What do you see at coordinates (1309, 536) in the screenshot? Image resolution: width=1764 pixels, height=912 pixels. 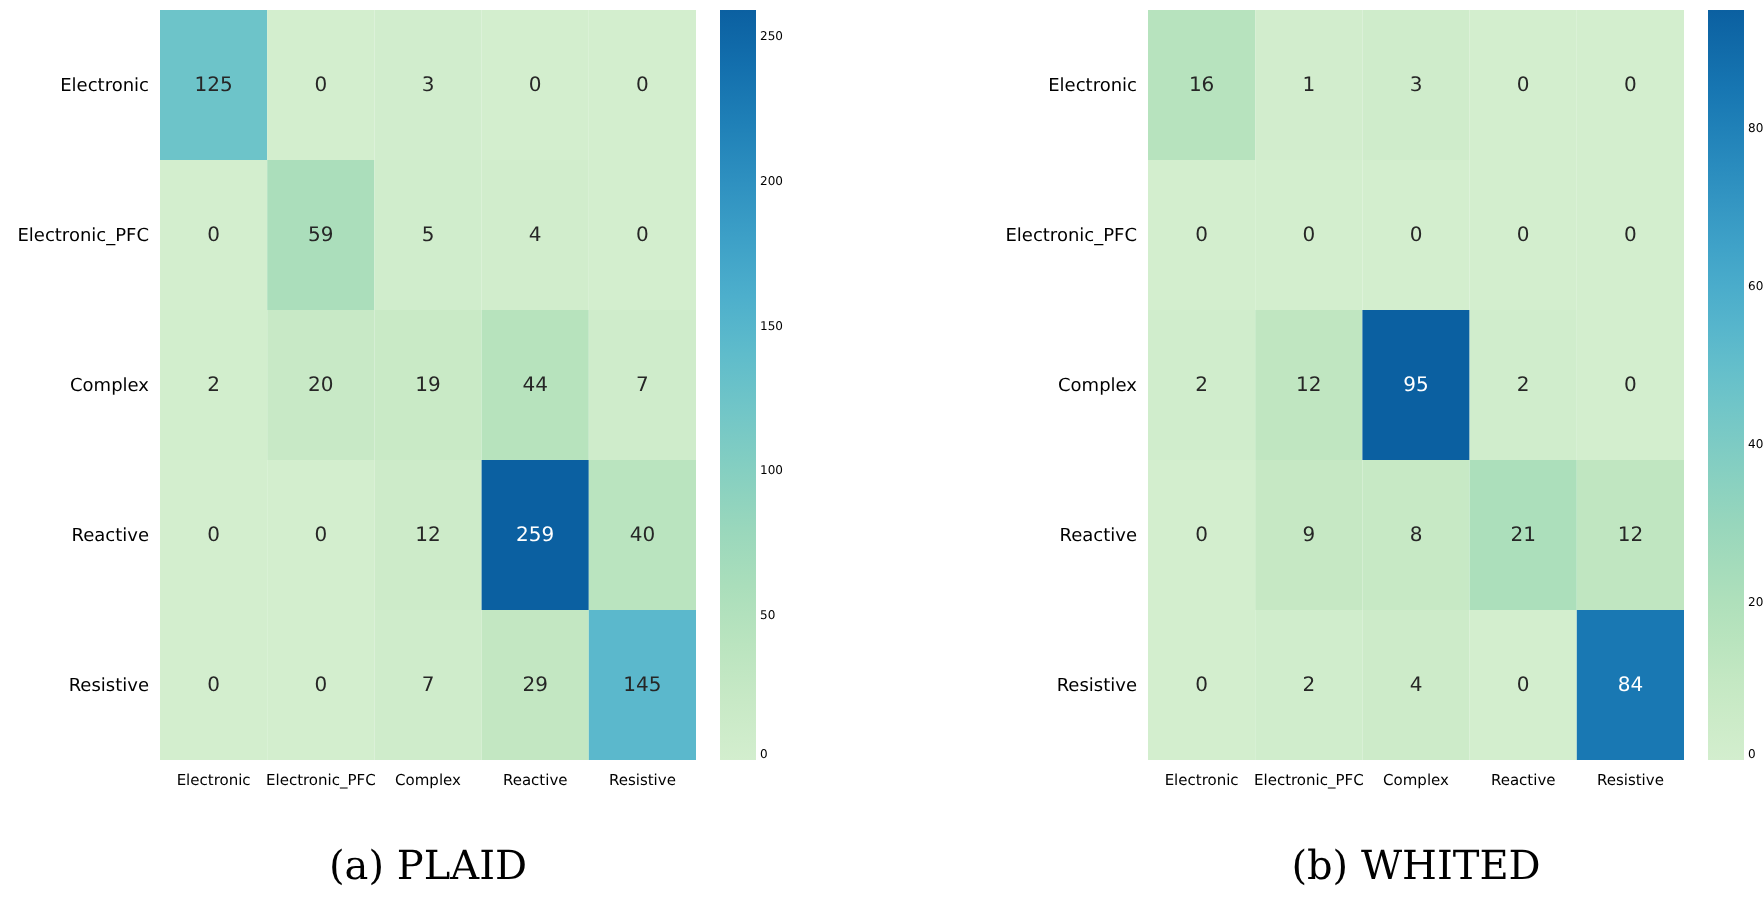 I see `data-label: 9` at bounding box center [1309, 536].